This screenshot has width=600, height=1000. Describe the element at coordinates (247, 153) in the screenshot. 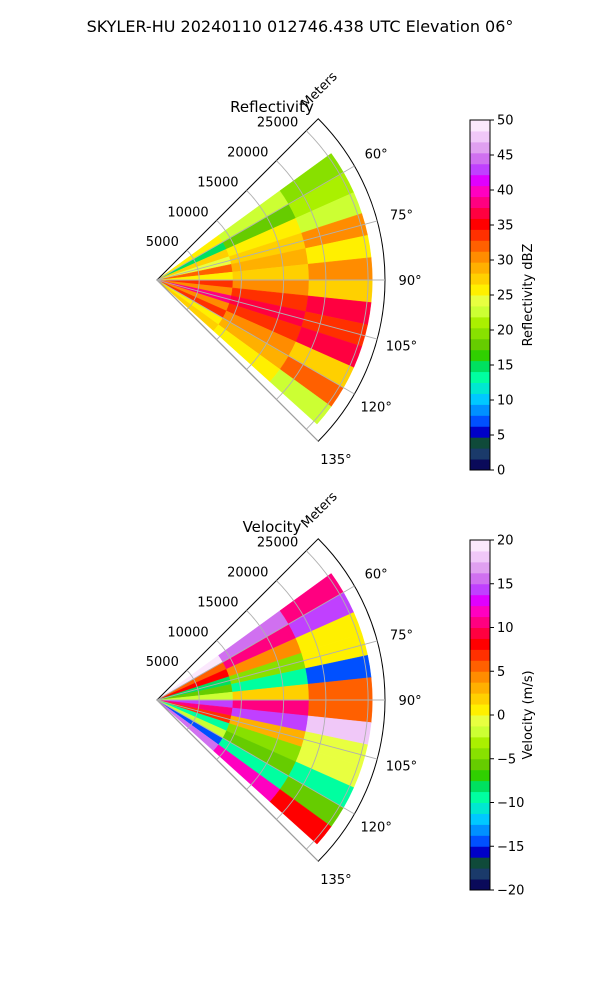

I see `reflectivity-range-tick: 20000` at that location.